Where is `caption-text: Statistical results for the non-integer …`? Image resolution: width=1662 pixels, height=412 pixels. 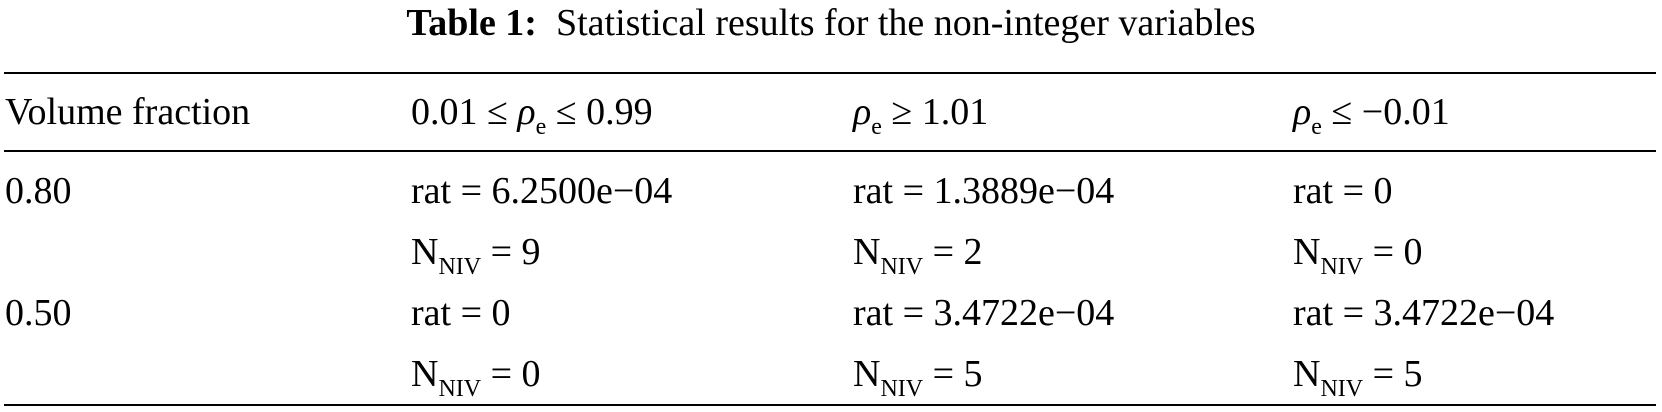
caption-text: Statistical results for the non-integer … is located at coordinates (905, 23).